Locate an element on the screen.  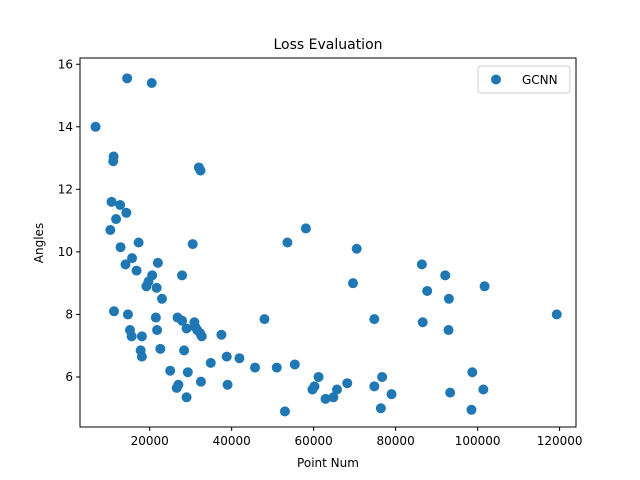
y-tick-label: 6 is located at coordinates (69, 377).